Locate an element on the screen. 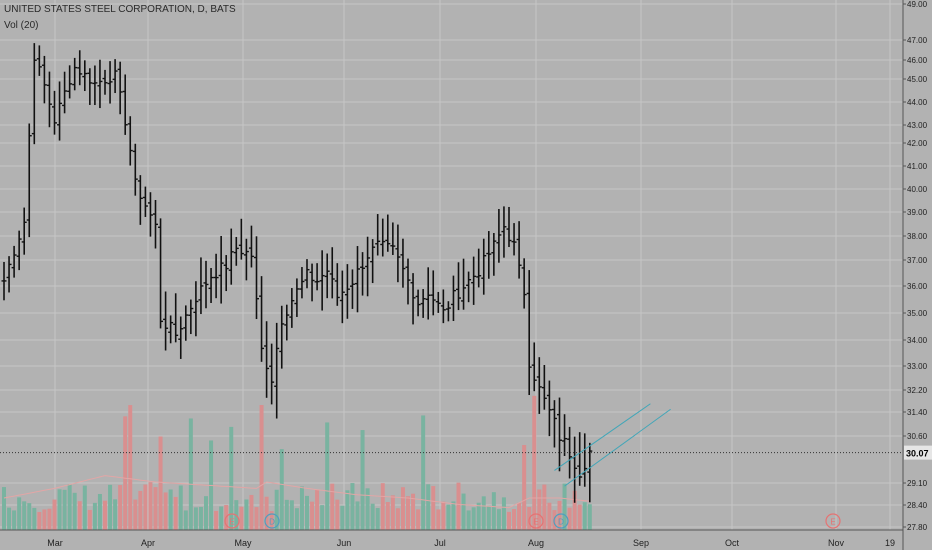 The image size is (932, 550). time-tick-label: Sep is located at coordinates (641, 543).